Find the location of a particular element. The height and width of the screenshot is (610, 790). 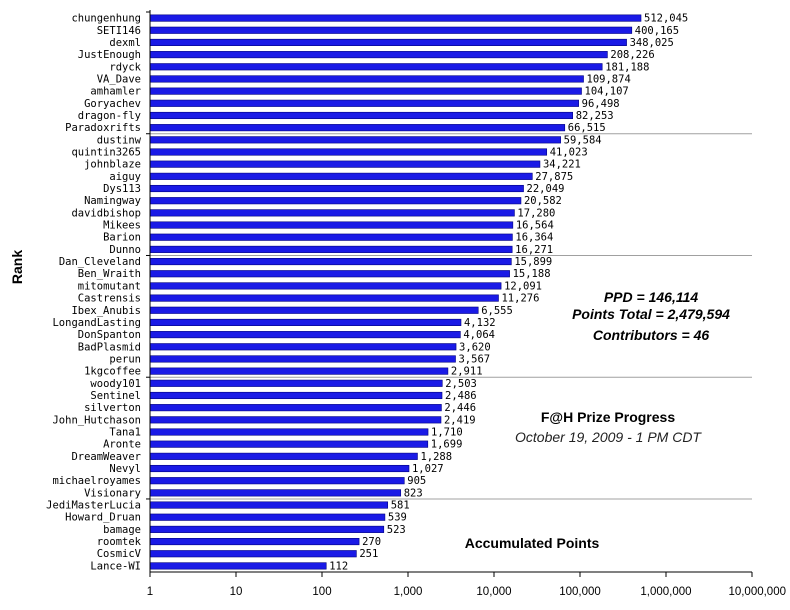

bar-value-label: 16,271 is located at coordinates (534, 250).